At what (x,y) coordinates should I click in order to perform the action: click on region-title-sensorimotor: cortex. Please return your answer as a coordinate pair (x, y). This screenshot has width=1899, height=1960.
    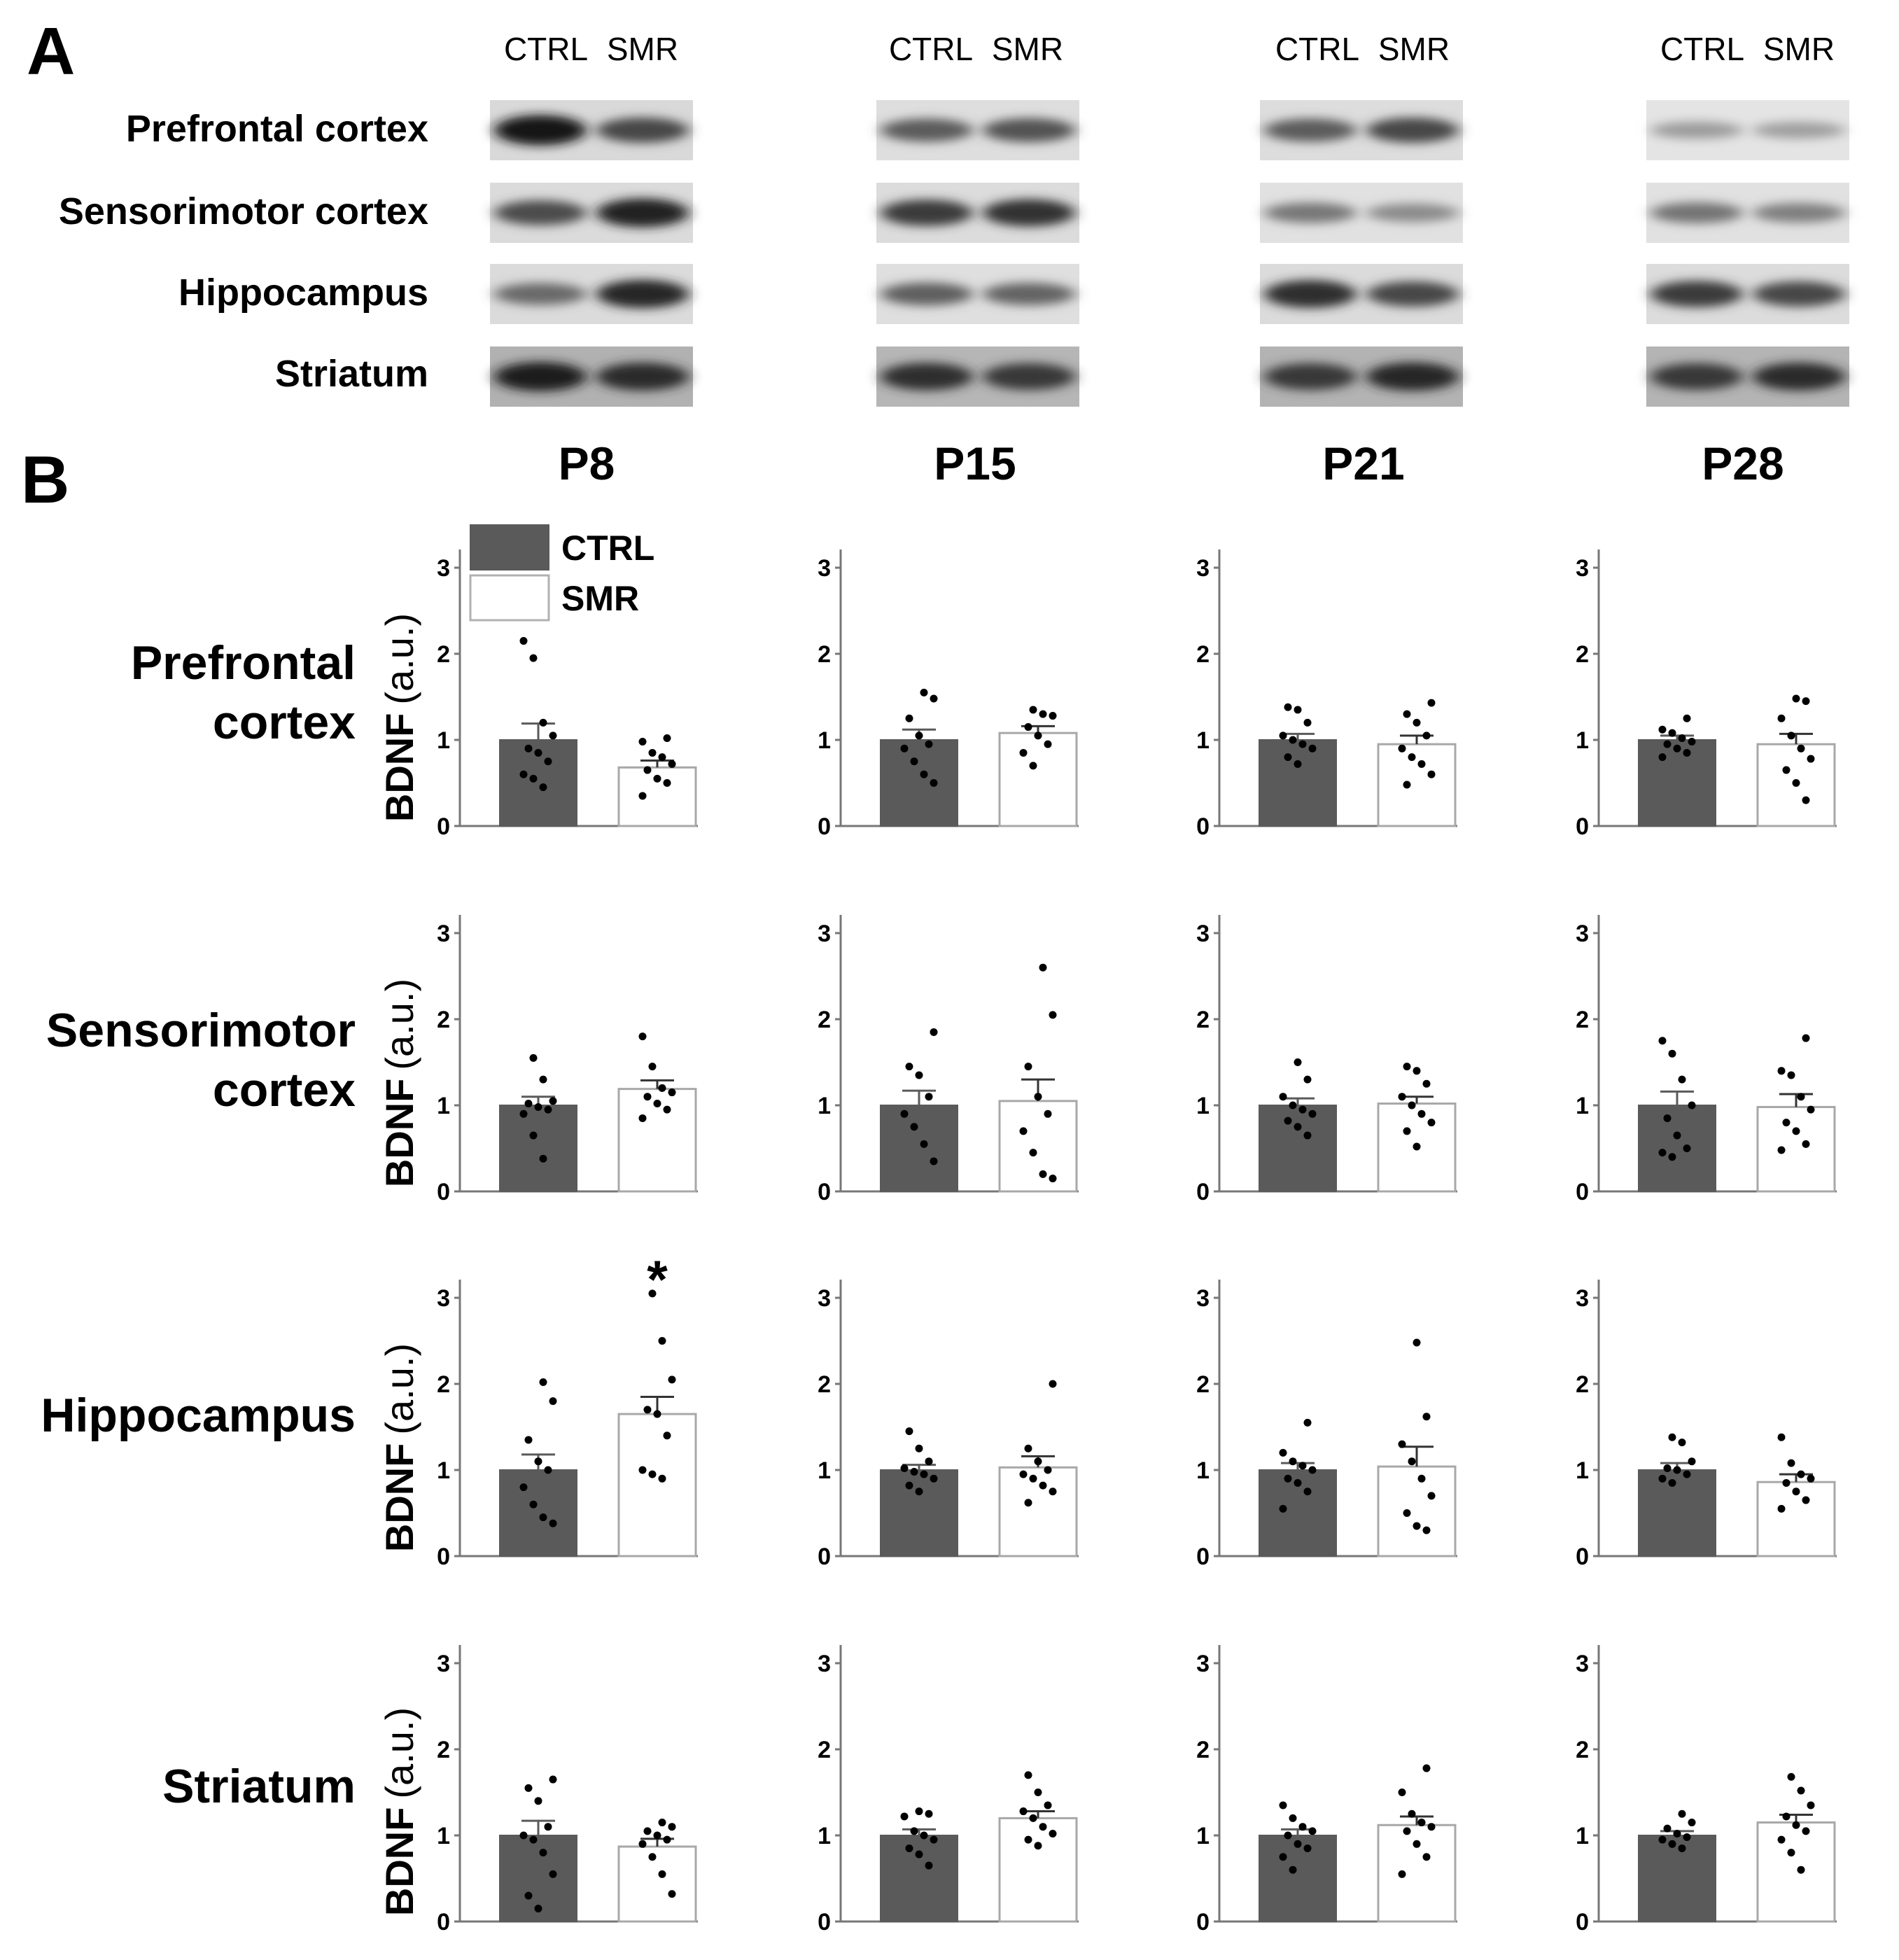
    Looking at the image, I should click on (285, 1089).